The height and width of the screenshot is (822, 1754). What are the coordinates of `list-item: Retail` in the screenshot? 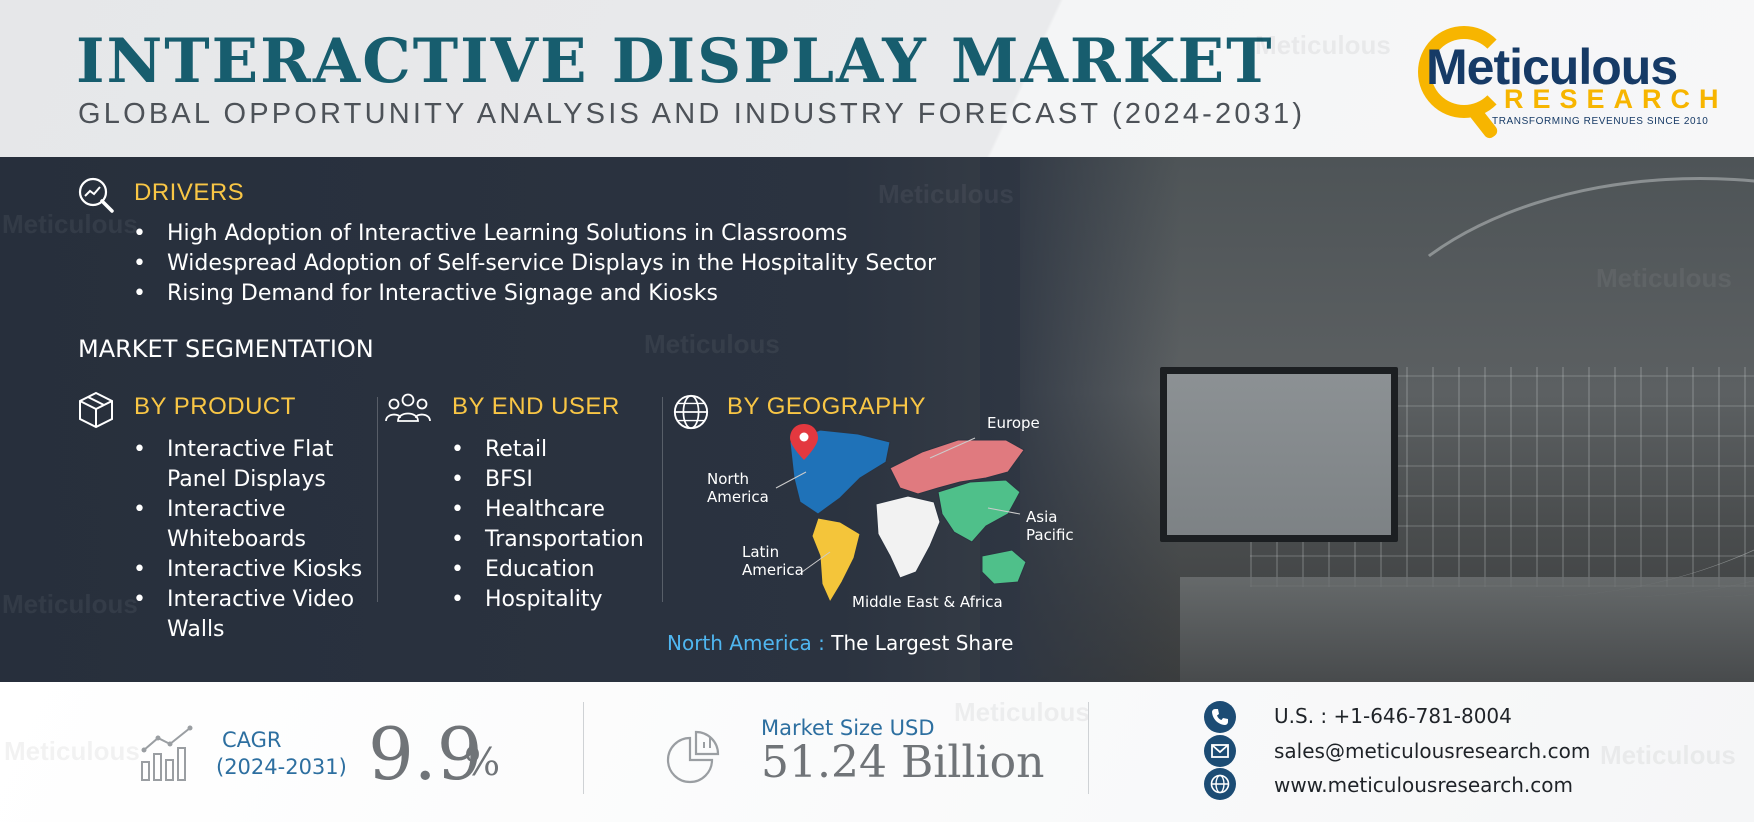 It's located at (561, 450).